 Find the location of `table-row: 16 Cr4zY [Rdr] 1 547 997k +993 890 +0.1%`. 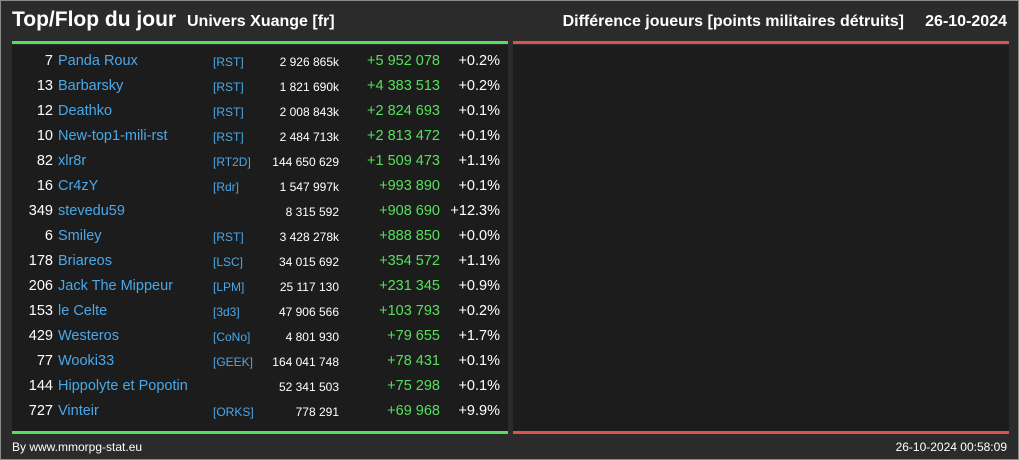

table-row: 16 Cr4zY [Rdr] 1 547 997k +993 890 +0.1% is located at coordinates (260, 185).